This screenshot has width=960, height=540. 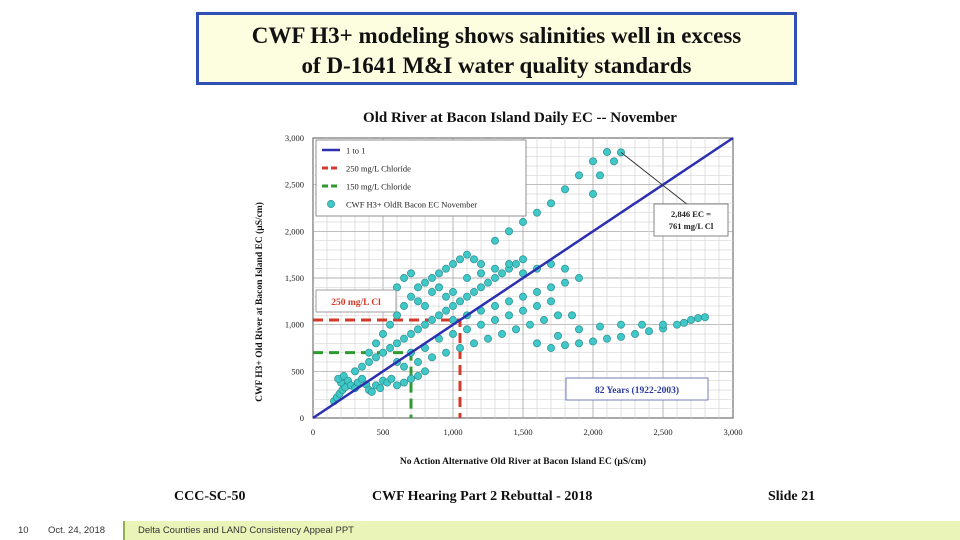 I want to click on y-tick-label: 2,000, so click(x=294, y=231).